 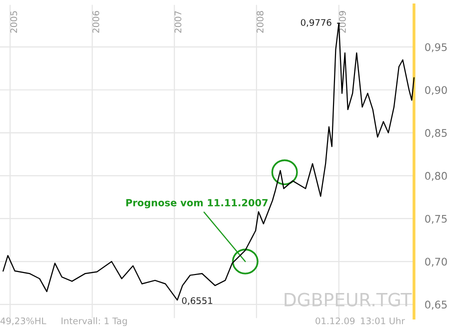 What do you see at coordinates (436, 47) in the screenshot?
I see `y-tick-label: 0,95` at bounding box center [436, 47].